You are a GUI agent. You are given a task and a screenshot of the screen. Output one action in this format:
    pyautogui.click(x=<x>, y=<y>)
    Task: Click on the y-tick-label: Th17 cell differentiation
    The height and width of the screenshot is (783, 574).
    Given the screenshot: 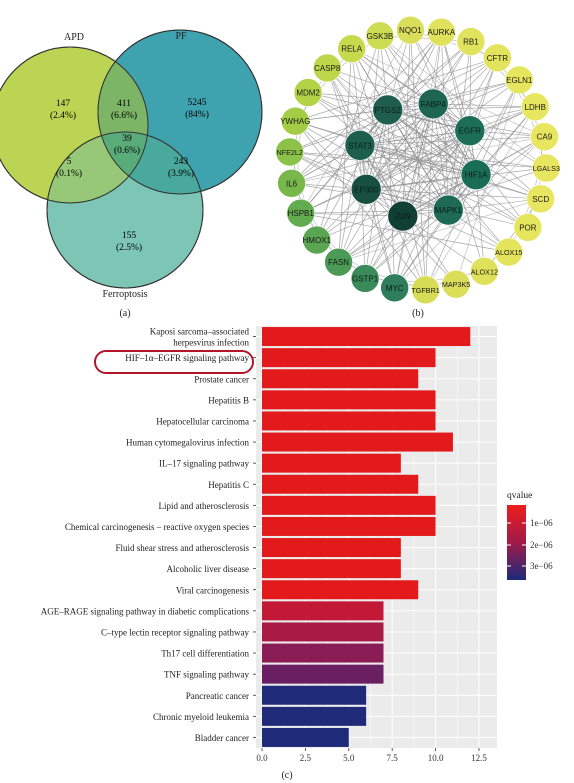 What is the action you would take?
    pyautogui.click(x=205, y=654)
    